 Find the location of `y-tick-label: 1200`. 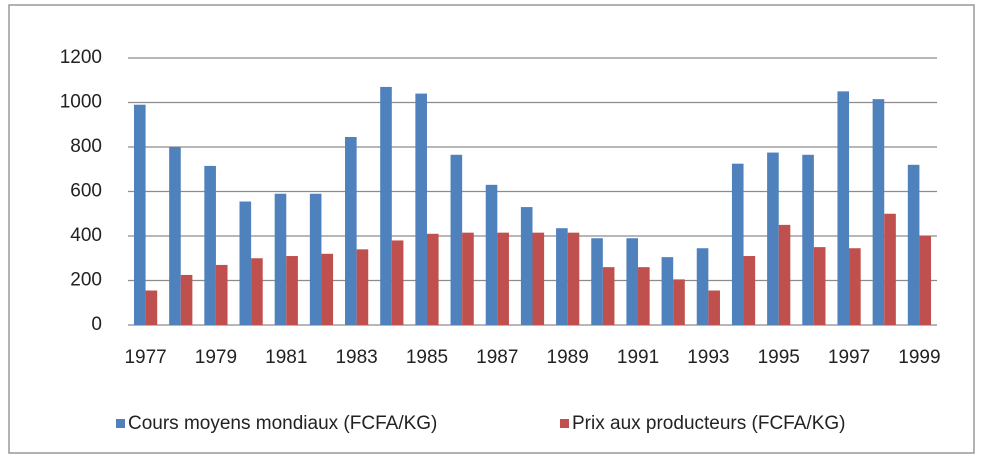

y-tick-label: 1200 is located at coordinates (81, 57).